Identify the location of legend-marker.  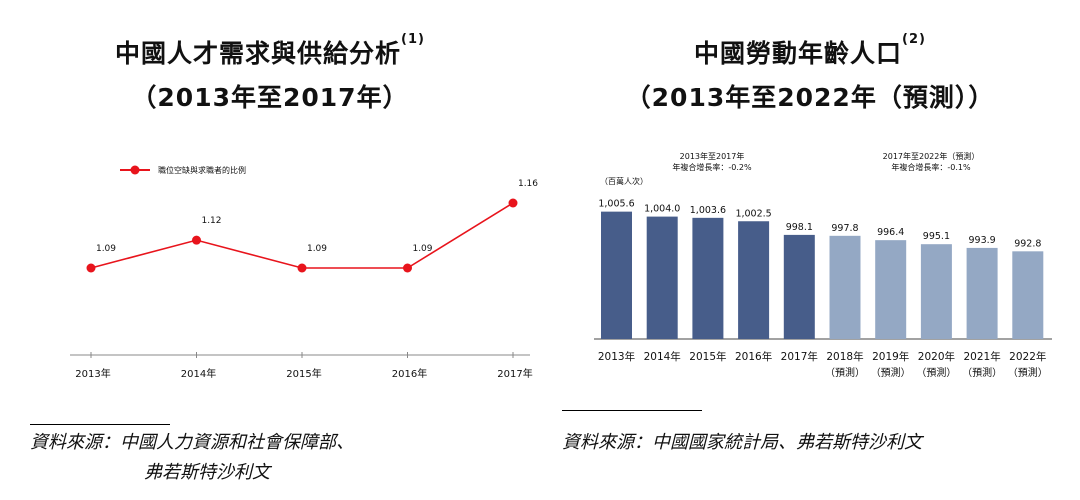
(135, 170).